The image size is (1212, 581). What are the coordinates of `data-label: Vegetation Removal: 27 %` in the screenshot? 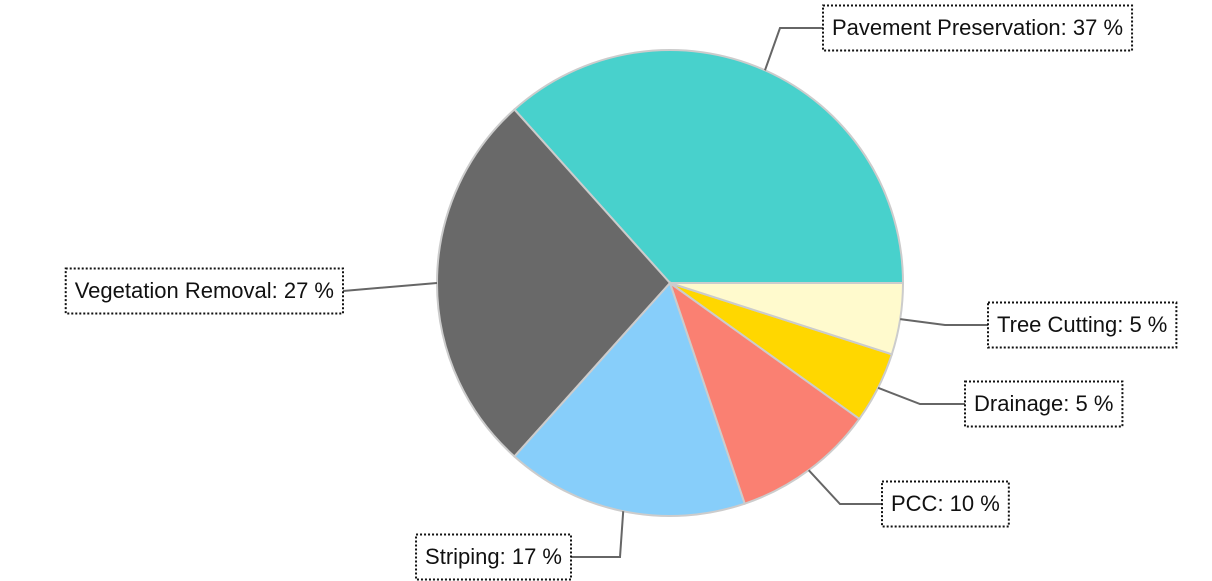 It's located at (204, 290).